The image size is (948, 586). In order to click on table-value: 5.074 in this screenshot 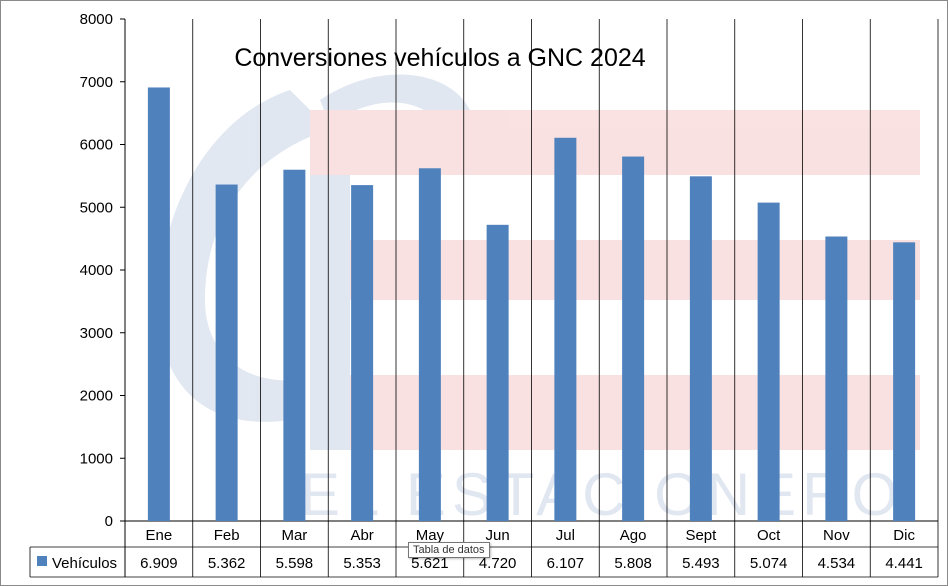, I will do `click(769, 563)`.